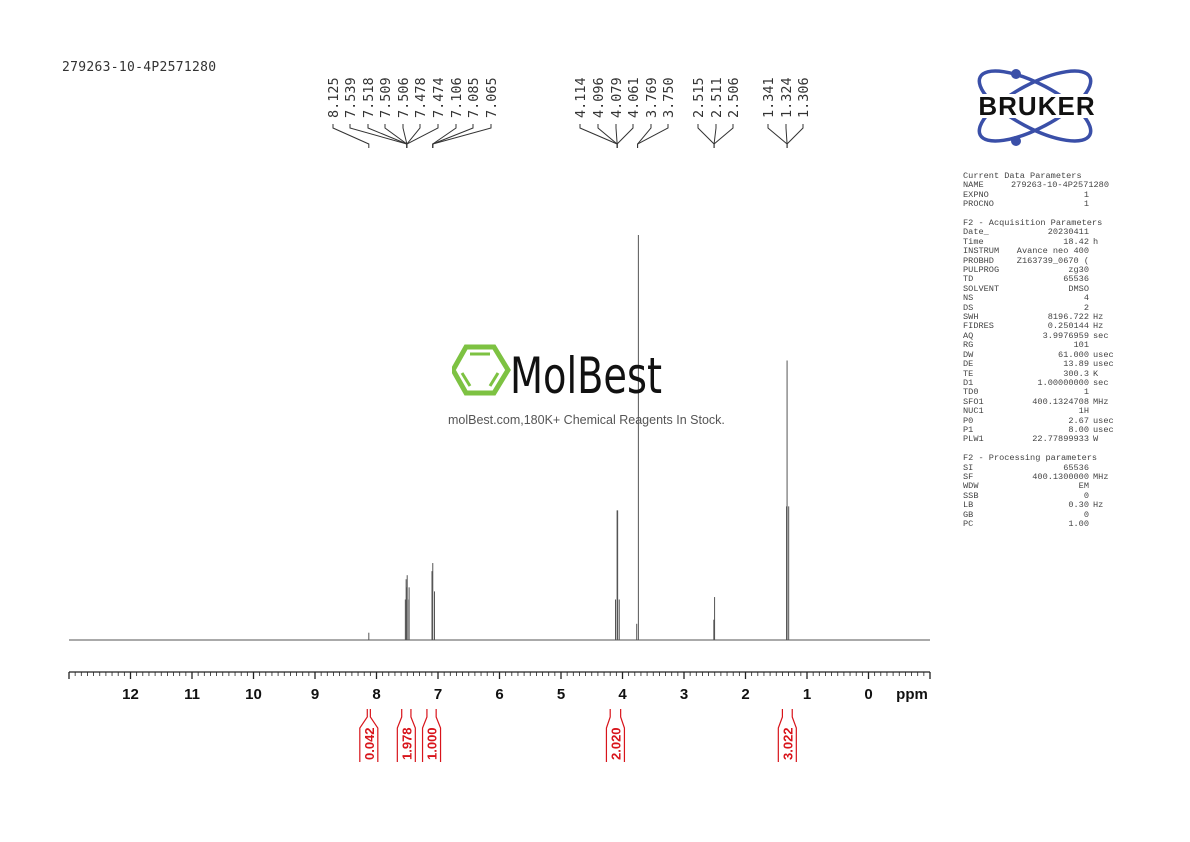  Describe the element at coordinates (968, 279) in the screenshot. I see `param-name: TD` at that location.